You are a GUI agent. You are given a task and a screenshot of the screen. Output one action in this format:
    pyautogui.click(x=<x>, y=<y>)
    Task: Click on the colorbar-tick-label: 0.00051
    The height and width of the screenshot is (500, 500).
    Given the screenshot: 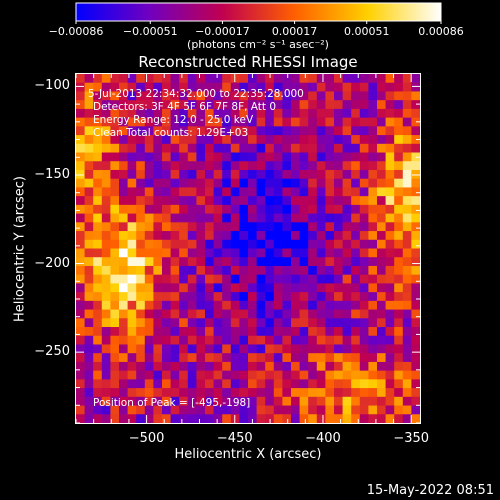 What is the action you would take?
    pyautogui.click(x=366, y=31)
    